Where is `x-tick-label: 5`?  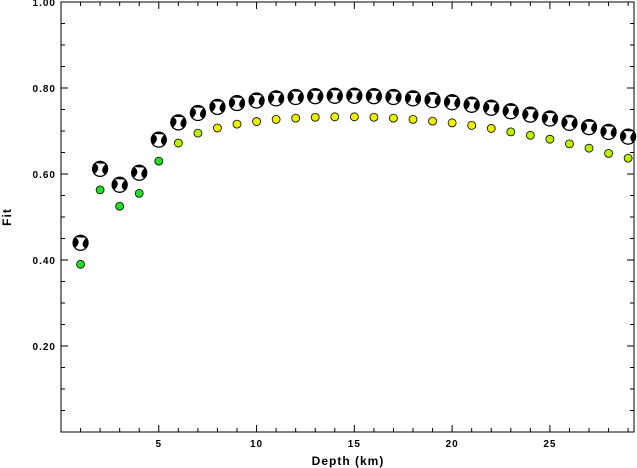 x-tick-label: 5 is located at coordinates (159, 444).